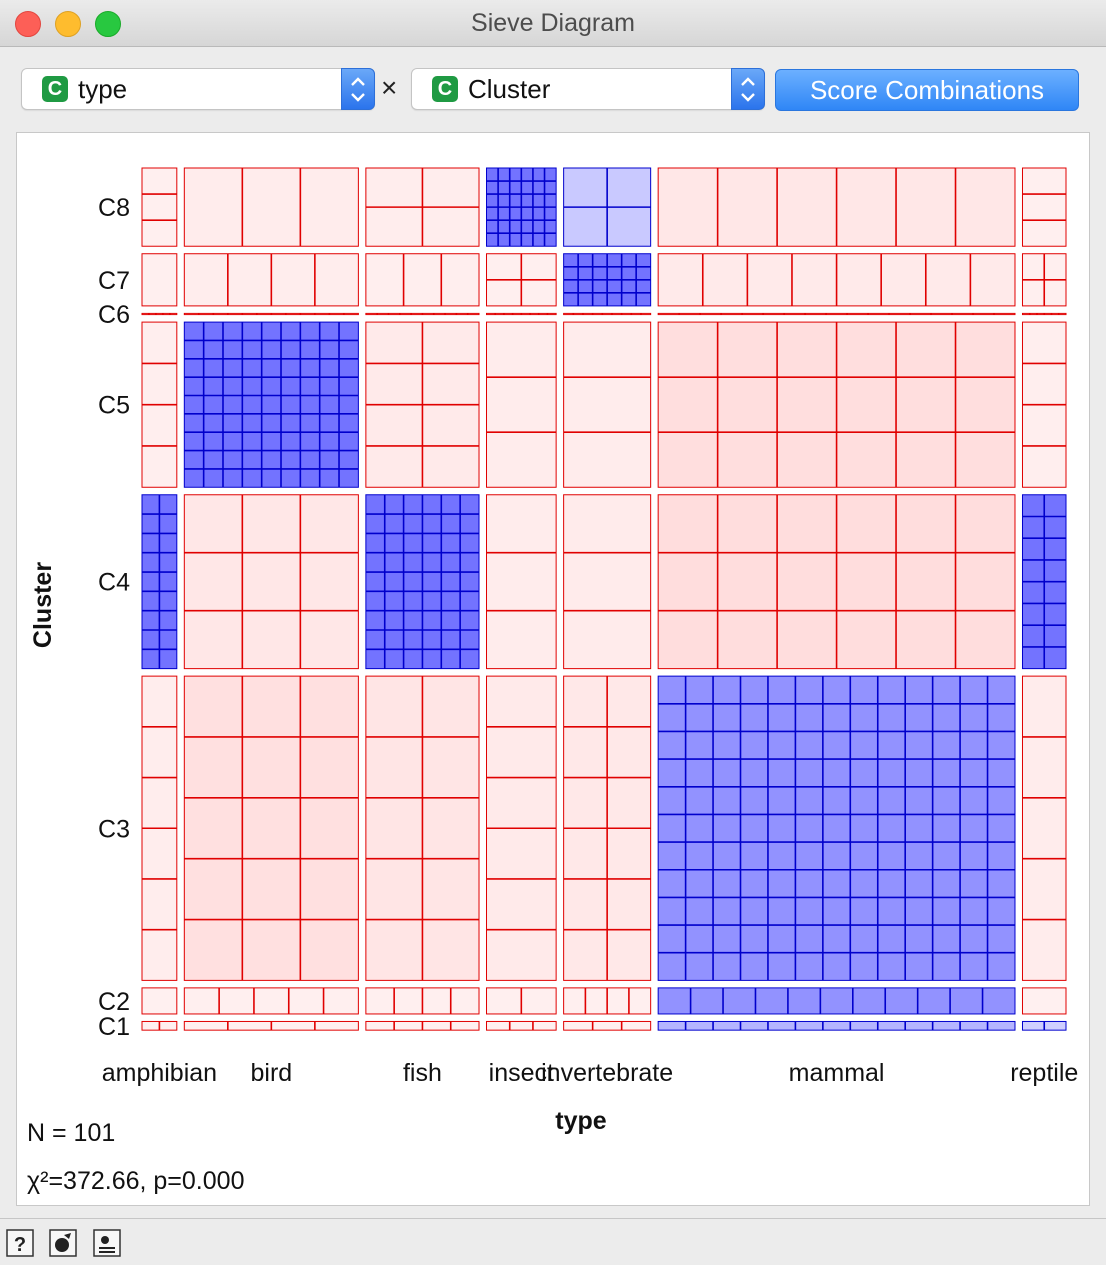  I want to click on x-tick-label: mammal, so click(837, 1073).